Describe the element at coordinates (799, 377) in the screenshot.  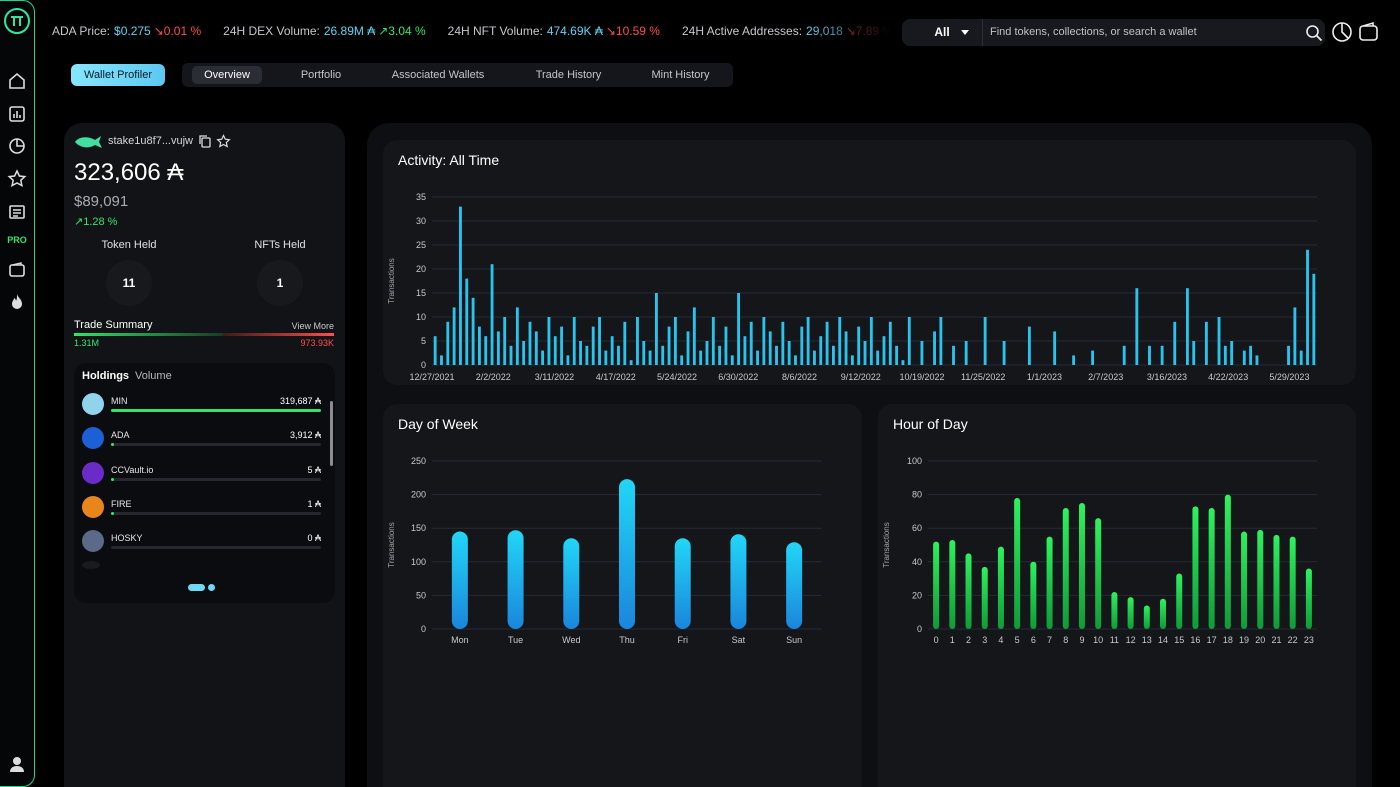
I see `x-tick-label: 8/6/2022` at that location.